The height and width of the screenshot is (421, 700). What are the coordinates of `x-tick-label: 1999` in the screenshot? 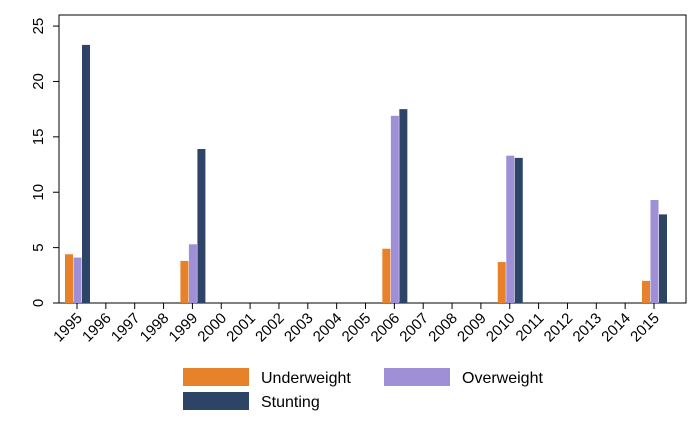 It's located at (184, 328).